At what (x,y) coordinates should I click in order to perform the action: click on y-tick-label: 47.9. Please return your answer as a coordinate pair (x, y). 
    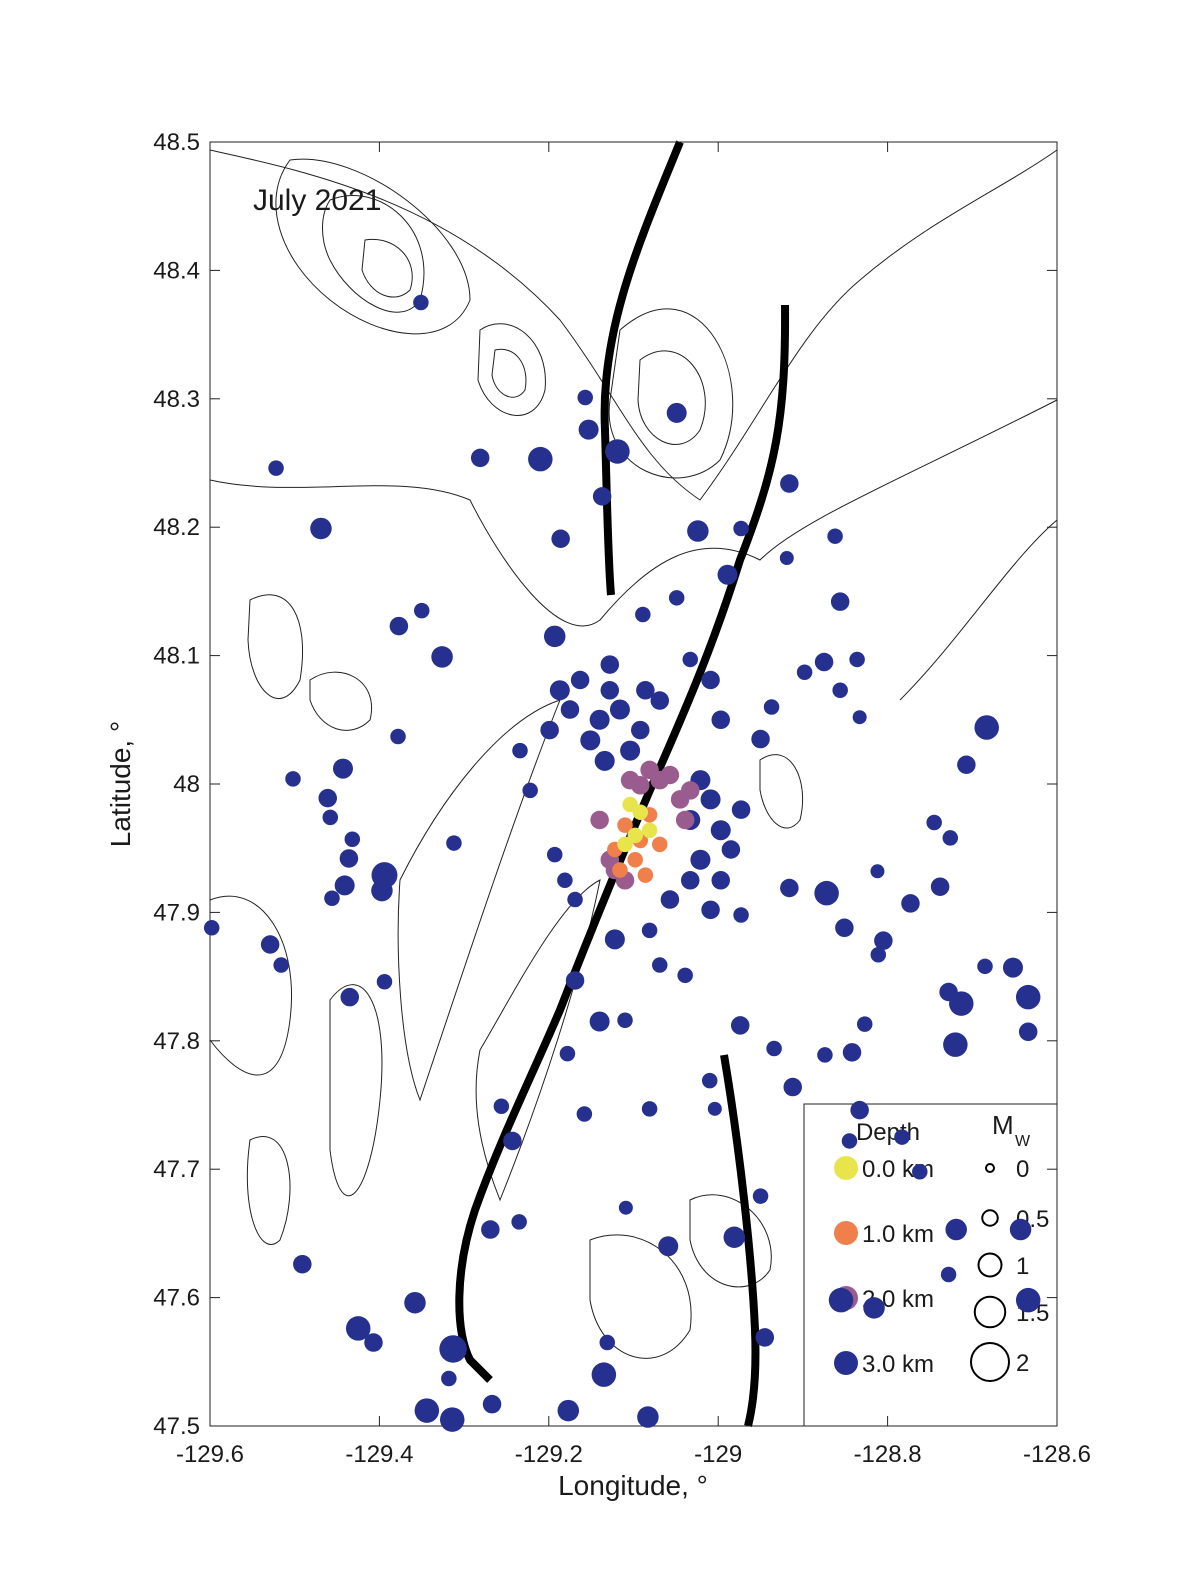
    Looking at the image, I should click on (176, 912).